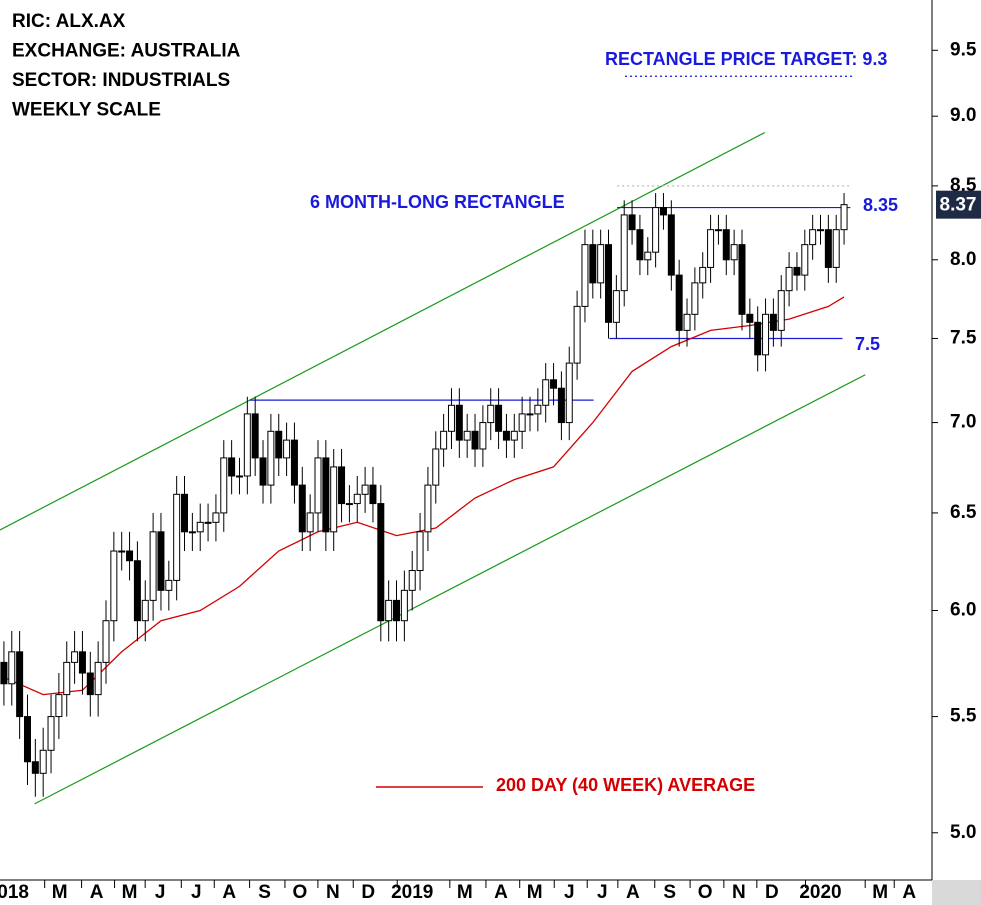 The image size is (981, 905). What do you see at coordinates (121, 80) in the screenshot?
I see `info-text: SECTOR: INDUSTRIALS` at bounding box center [121, 80].